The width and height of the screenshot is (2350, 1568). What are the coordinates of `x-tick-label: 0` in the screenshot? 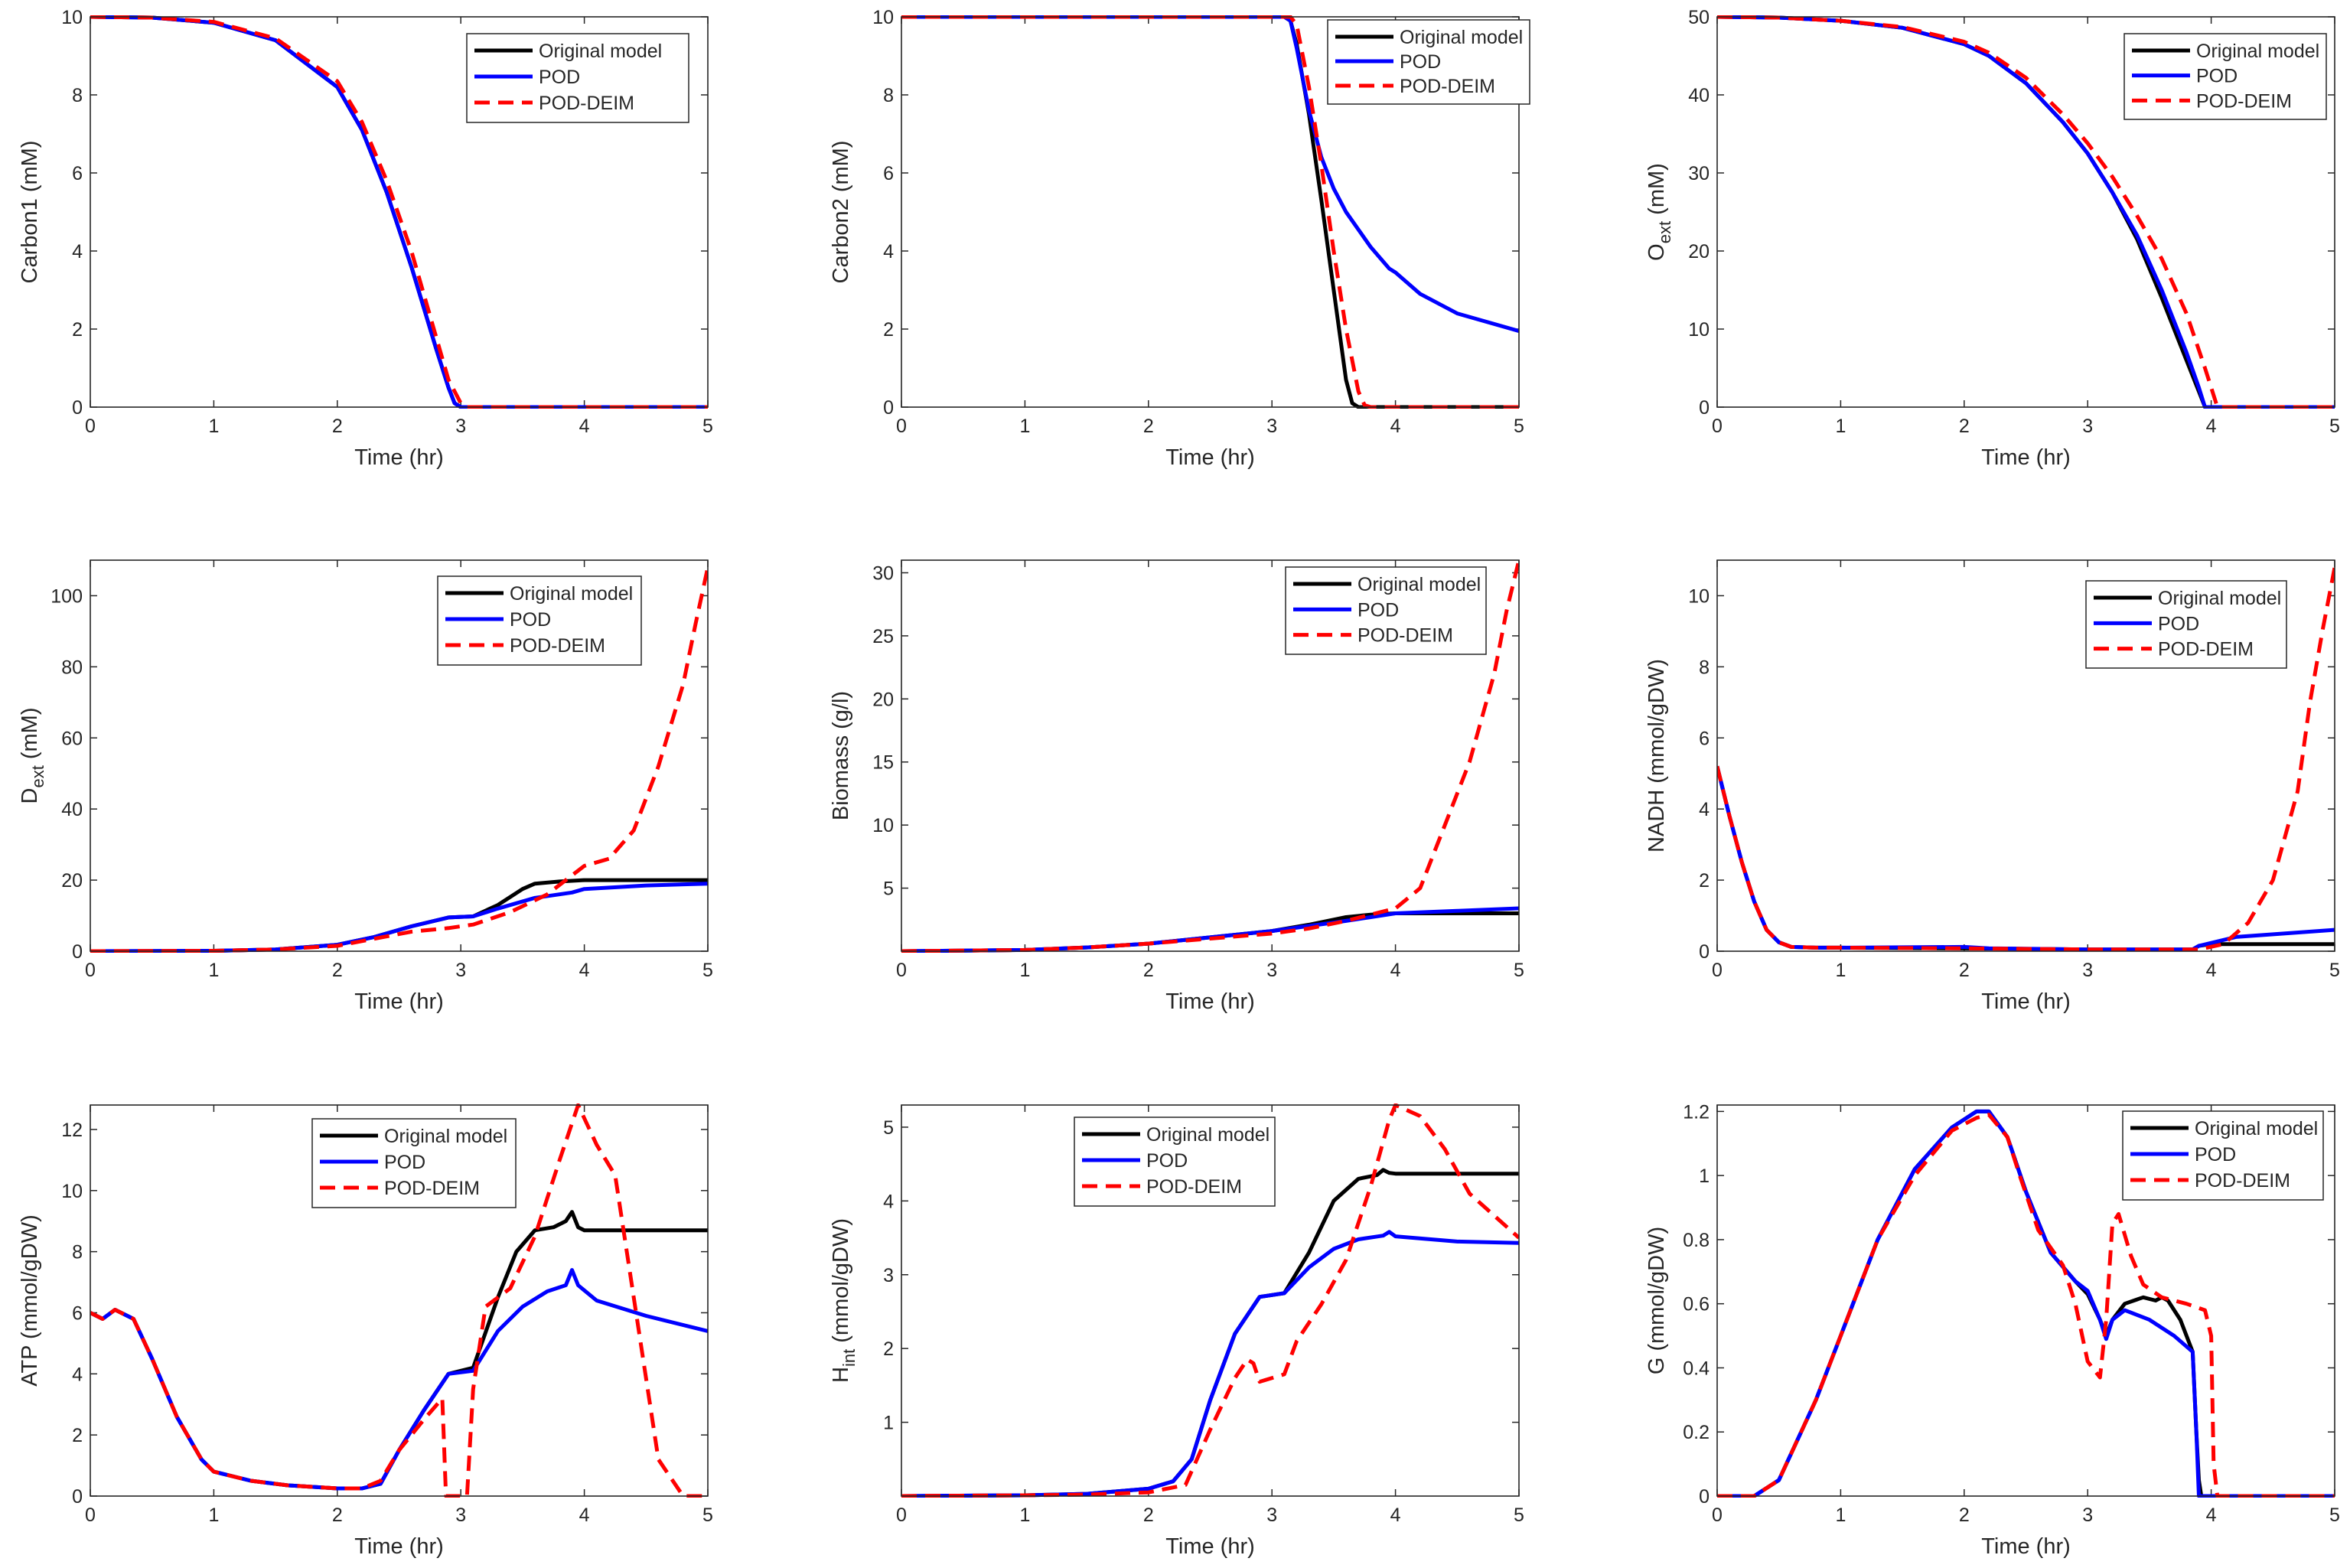 It's located at (901, 1515).